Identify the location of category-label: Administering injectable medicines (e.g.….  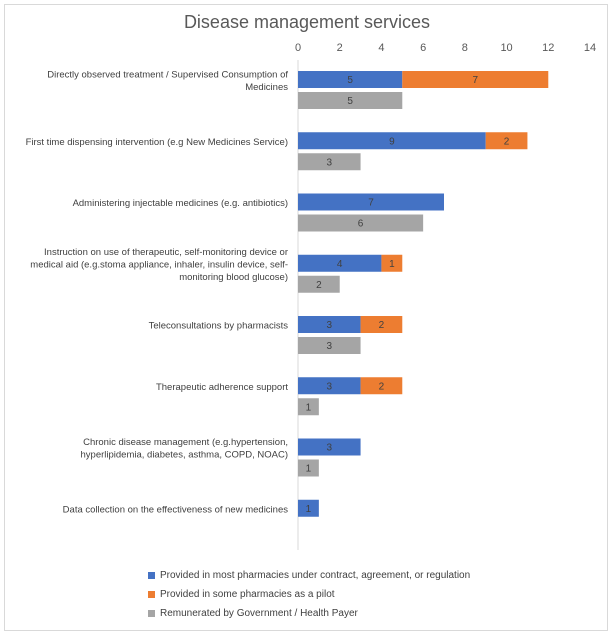
(180, 203).